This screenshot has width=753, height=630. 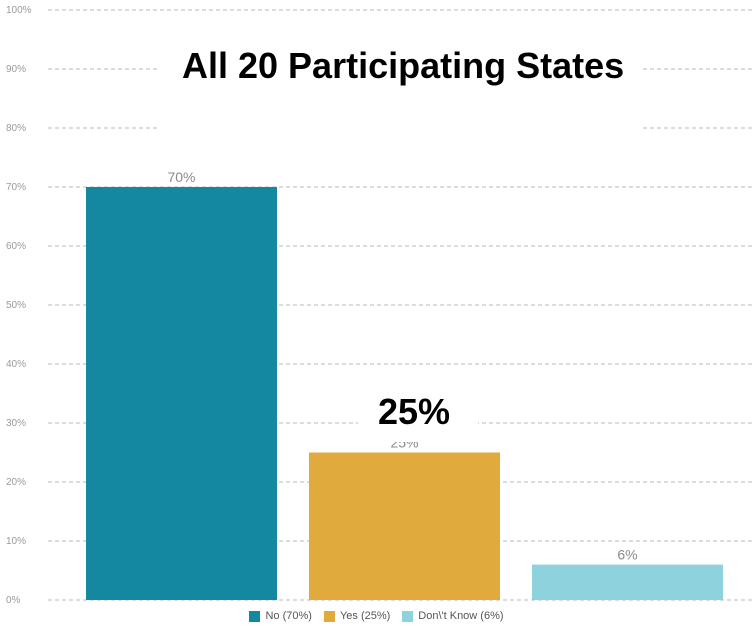 I want to click on chart-title: All 20 Participating States, so click(x=403, y=65).